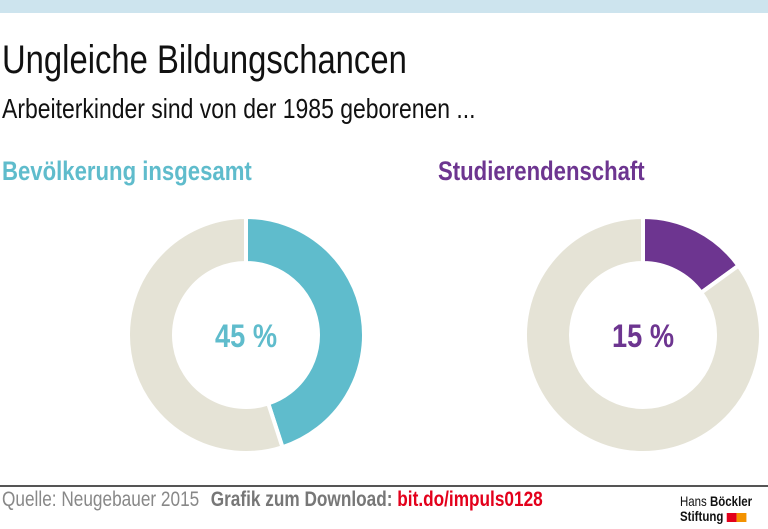  Describe the element at coordinates (470, 499) in the screenshot. I see `download-link: bit.do/impuls0128` at that location.